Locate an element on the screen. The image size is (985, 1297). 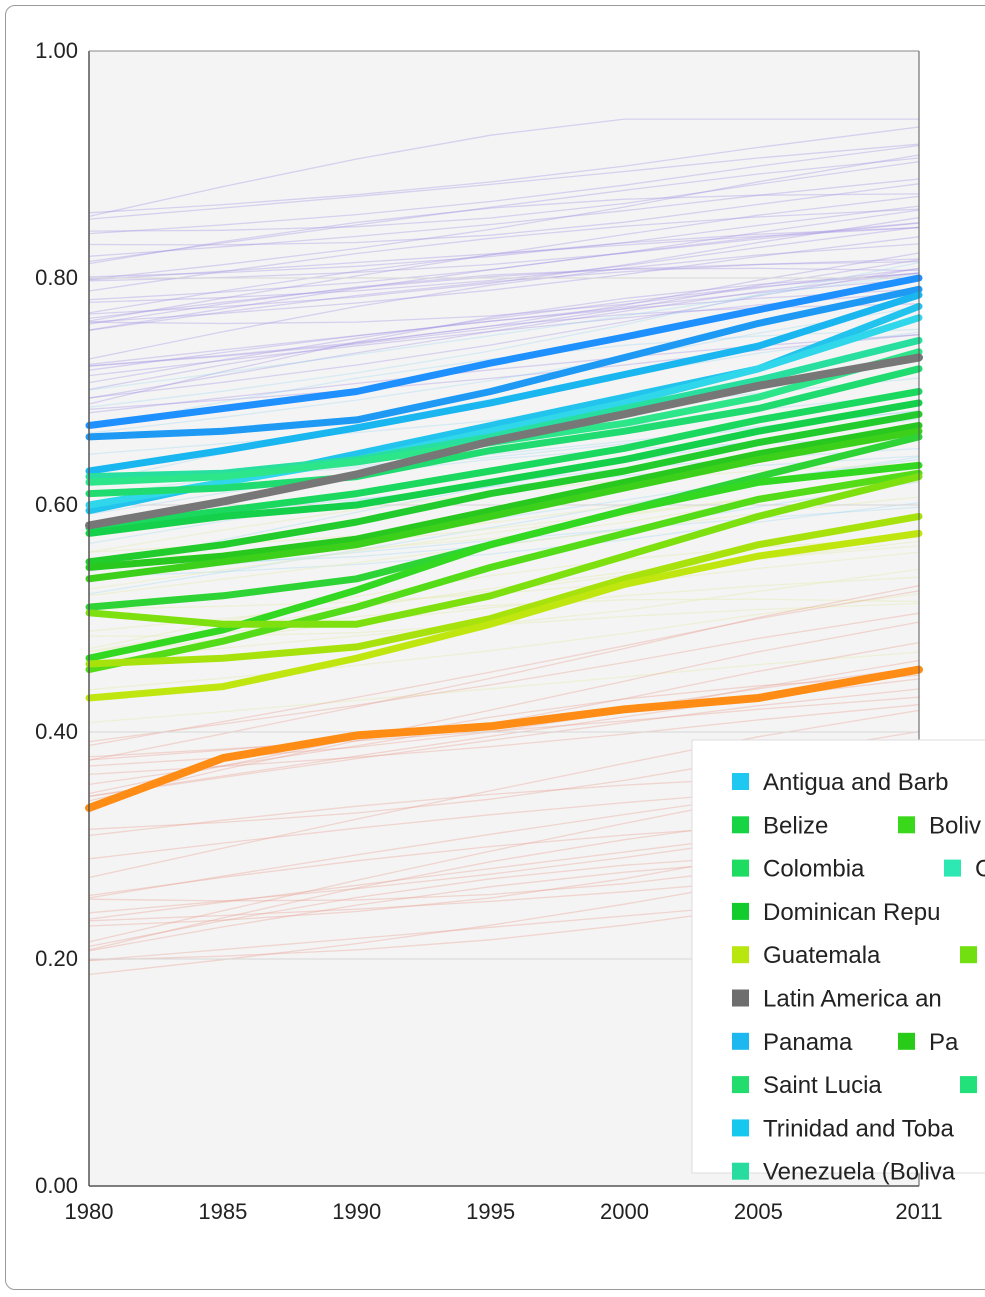
legend-label: Latin America an is located at coordinates (852, 999).